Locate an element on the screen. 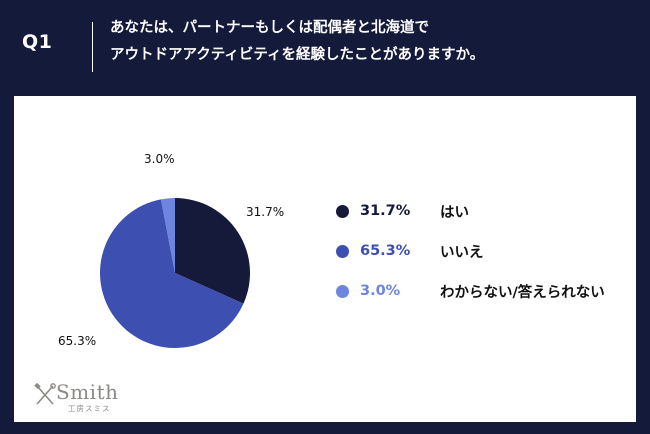  question-line-2: アウトドアアクティビティを経験したことがありますか。 is located at coordinates (297, 55).